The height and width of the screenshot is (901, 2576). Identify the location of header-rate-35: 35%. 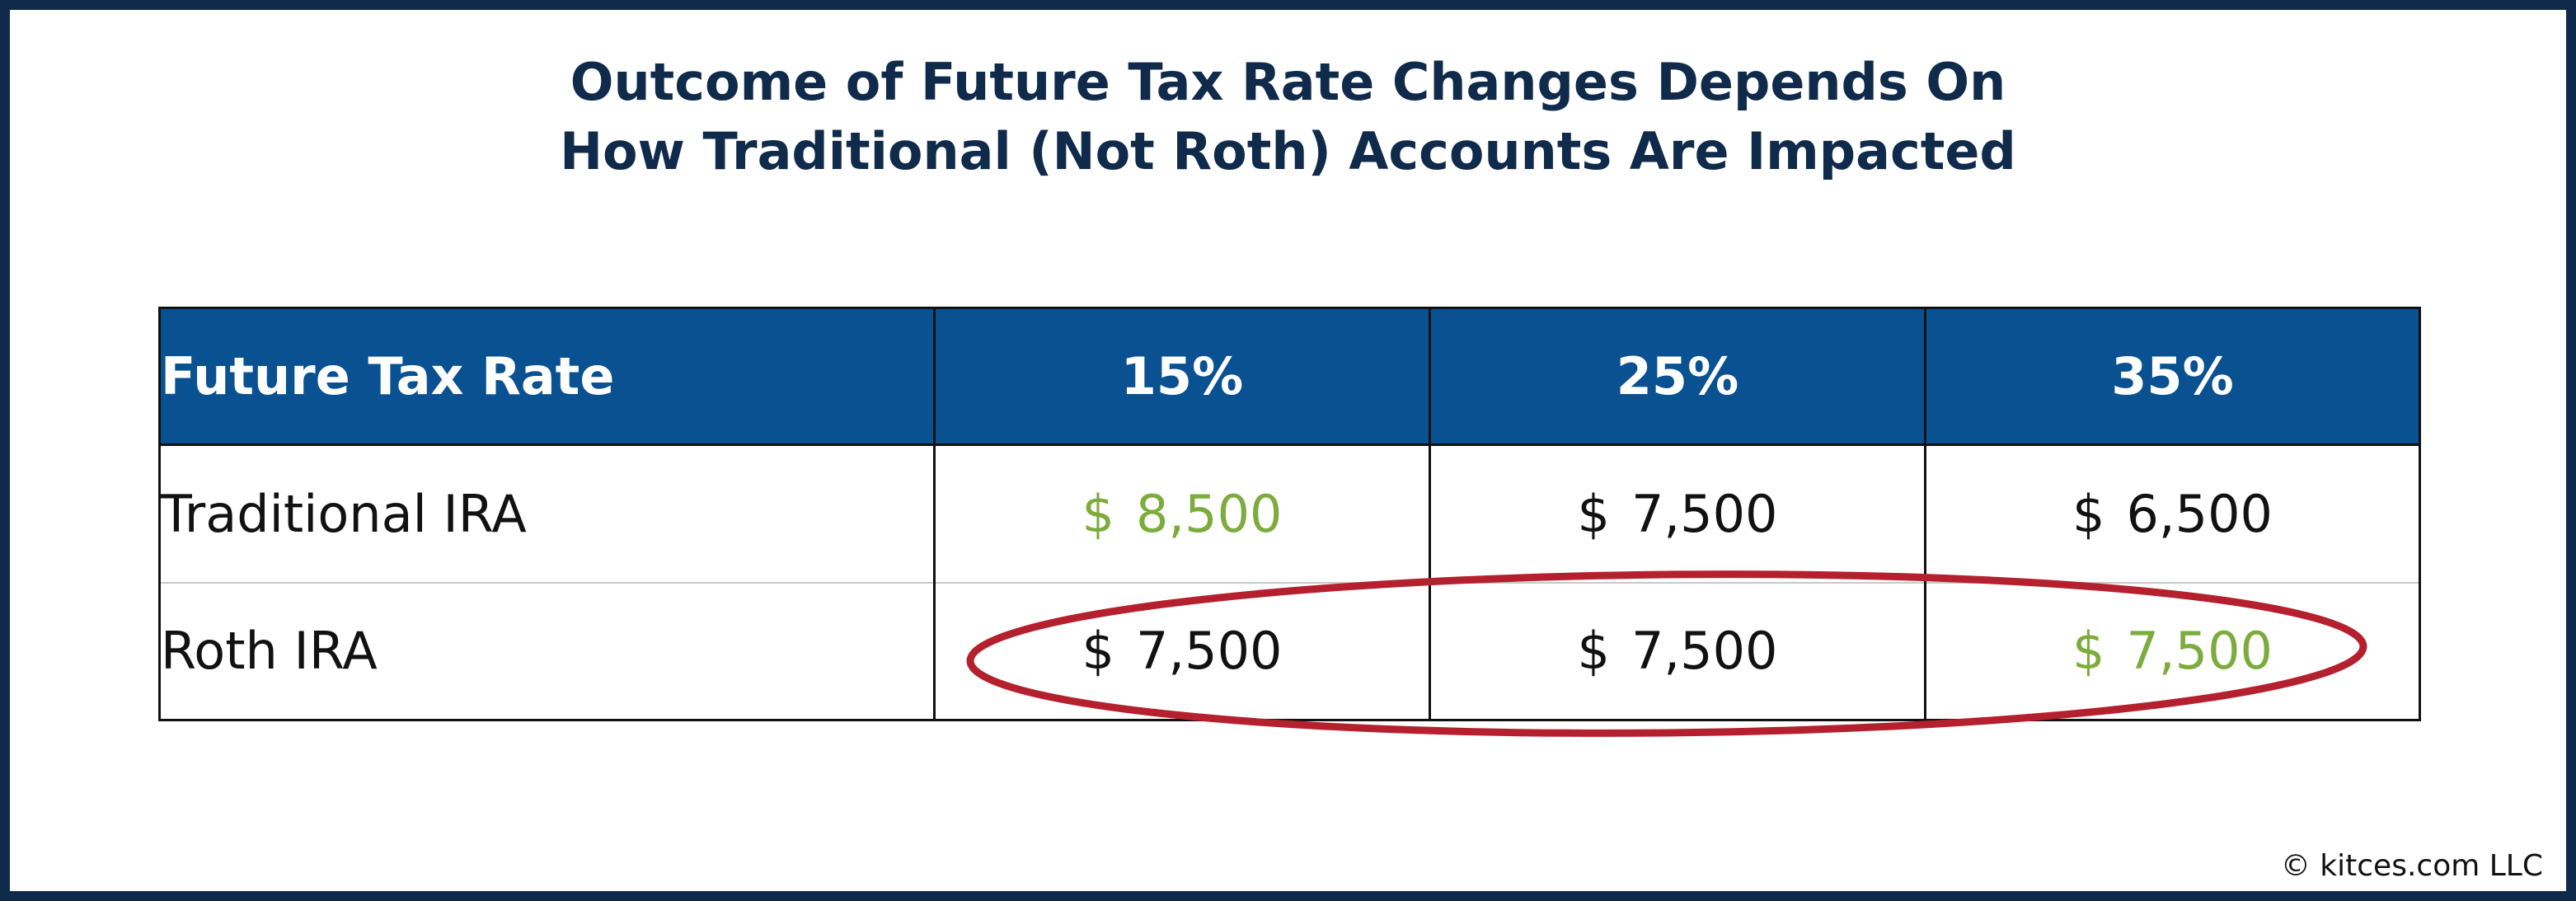
(2173, 376).